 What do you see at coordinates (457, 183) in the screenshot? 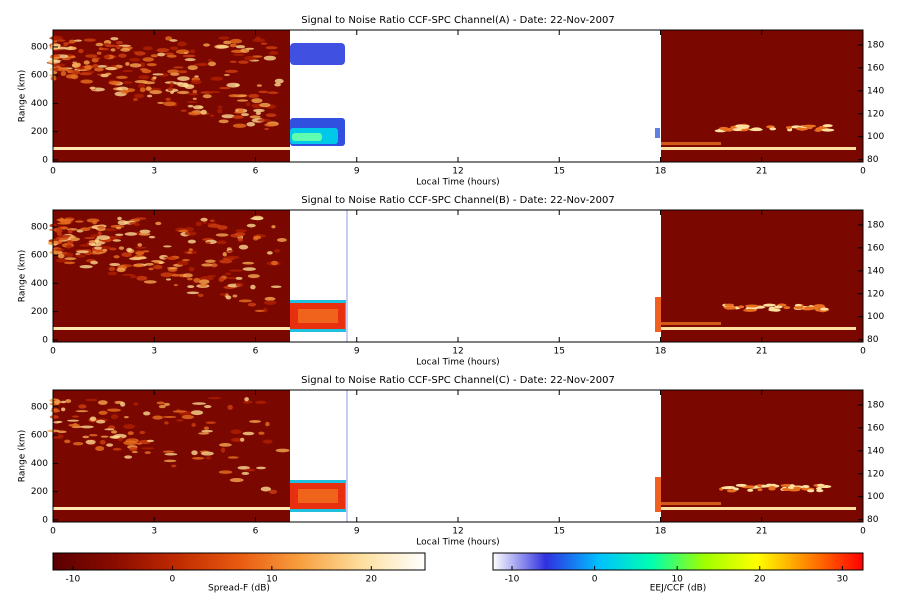
I see `x-axis-label: Local Time (hours)` at bounding box center [457, 183].